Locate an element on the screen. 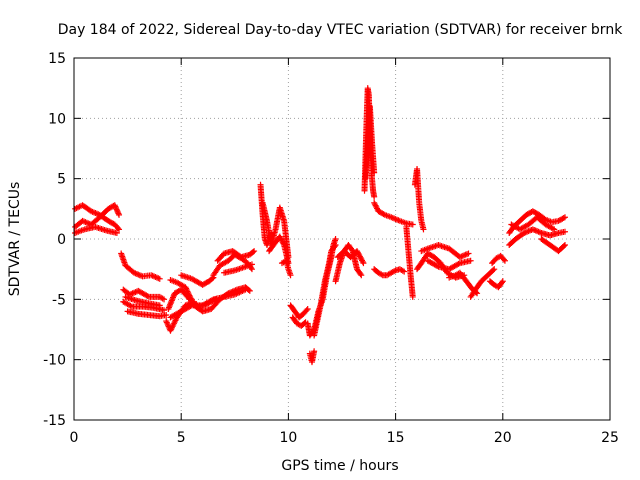  y-tick-label: 15 is located at coordinates (57, 59).